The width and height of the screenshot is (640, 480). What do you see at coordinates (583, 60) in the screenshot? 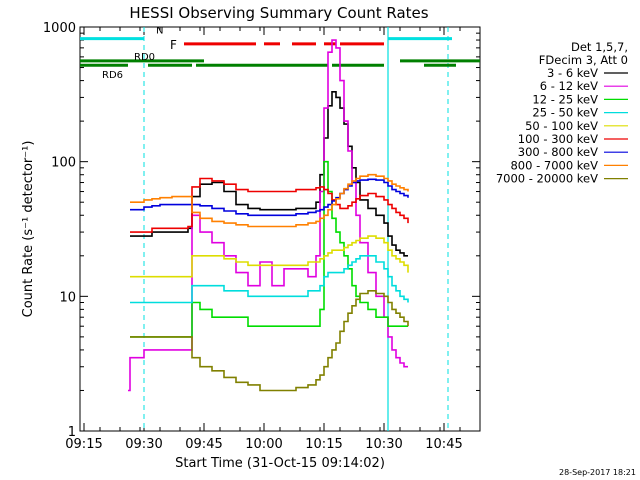
I see `legend-header: FDecim 3, Att 0` at bounding box center [583, 60].